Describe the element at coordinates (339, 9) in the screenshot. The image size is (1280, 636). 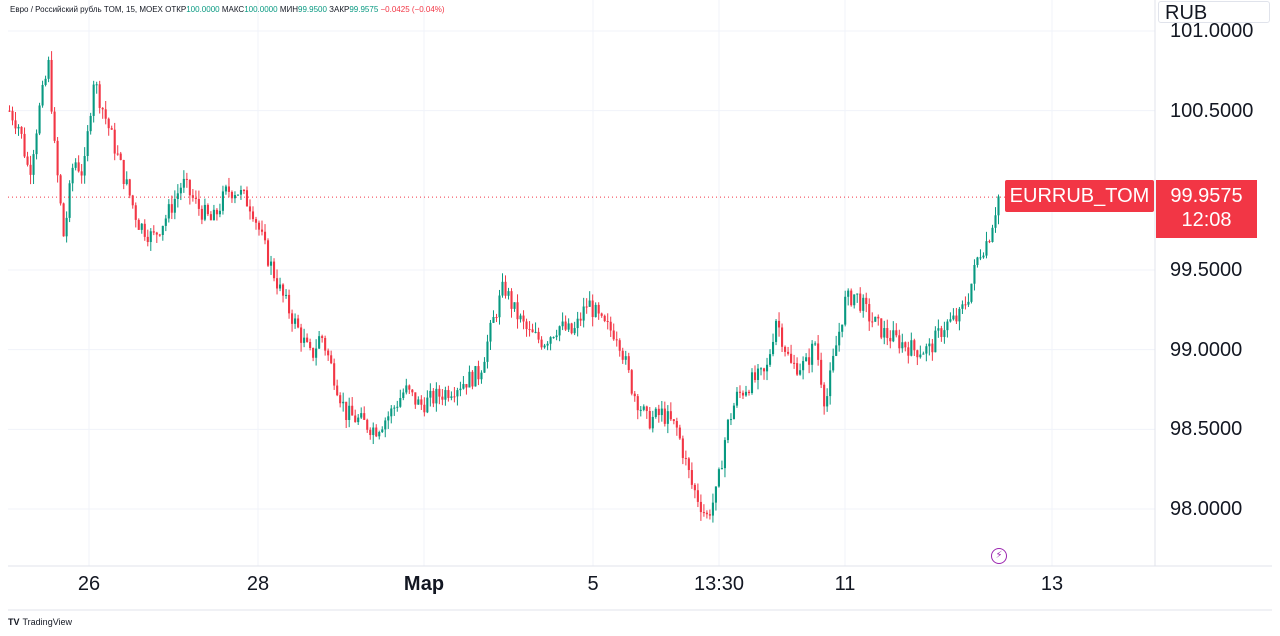
I see `legend-close-label: ЗАКР` at that location.